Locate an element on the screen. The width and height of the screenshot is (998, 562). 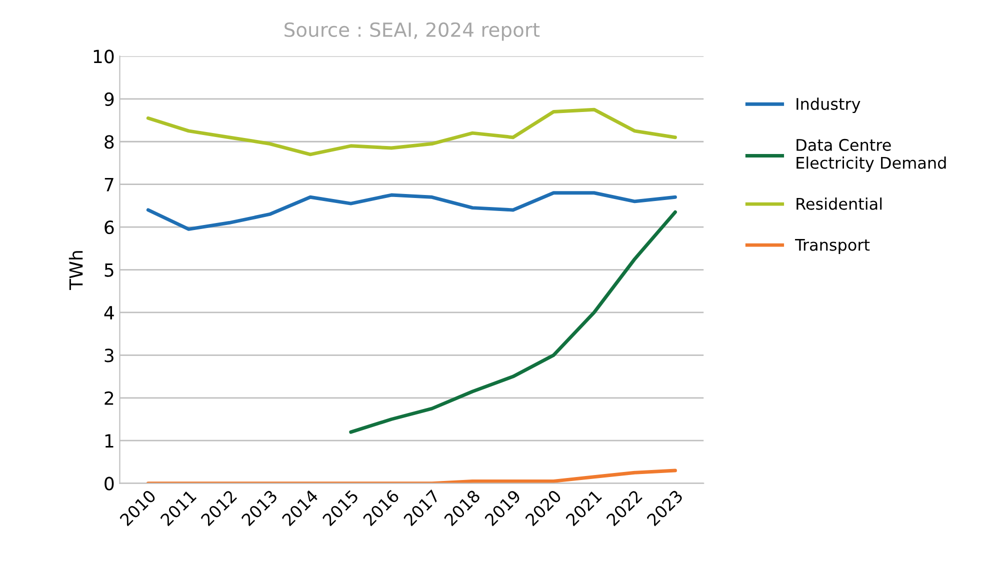
legend-label: Data Centre Electricity Demand is located at coordinates (871, 155).